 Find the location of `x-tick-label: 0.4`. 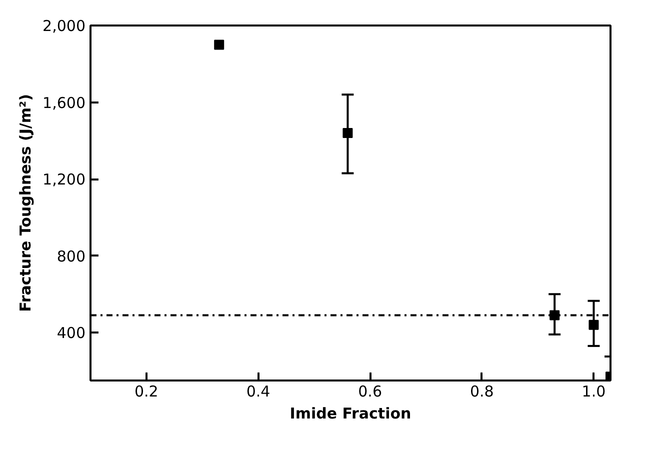

x-tick-label: 0.4 is located at coordinates (258, 391).